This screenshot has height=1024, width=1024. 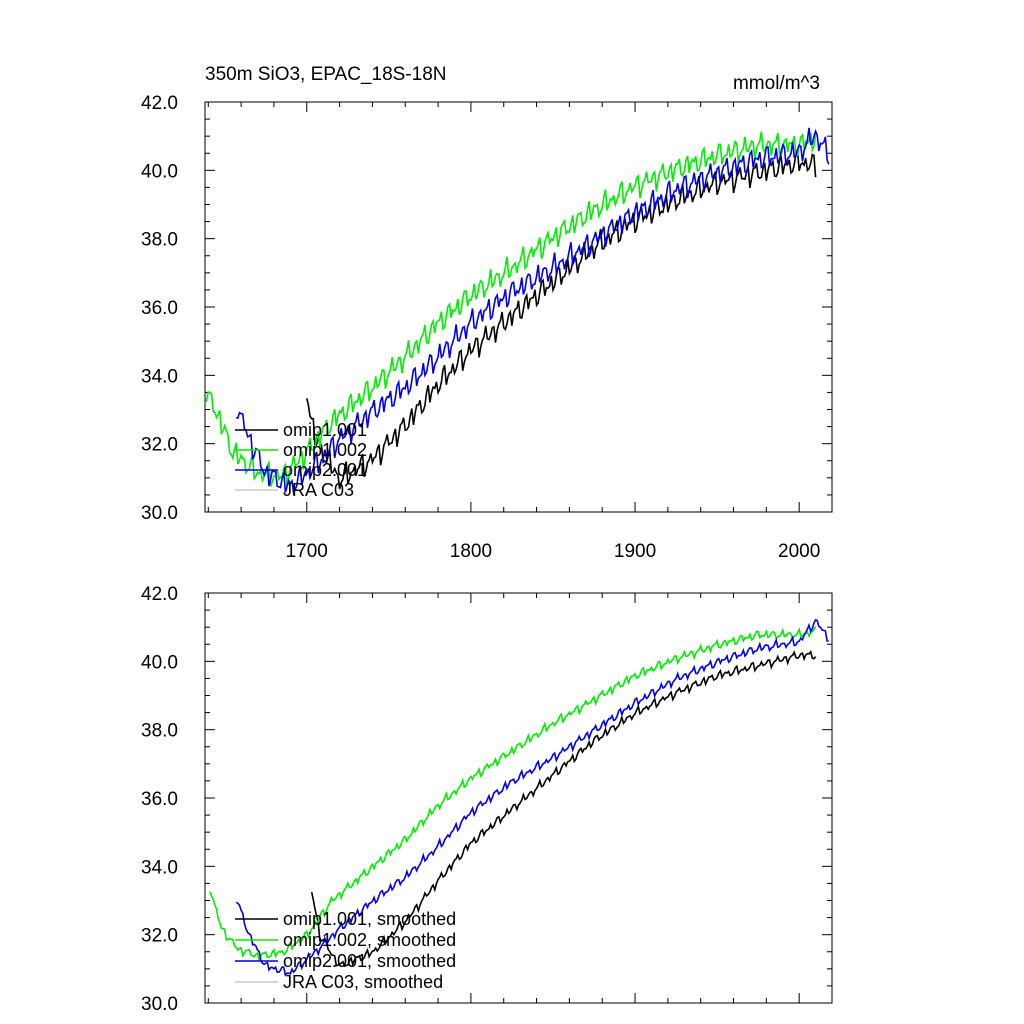 I want to click on legend-label: JRA C03, smoothed, so click(x=363, y=982).